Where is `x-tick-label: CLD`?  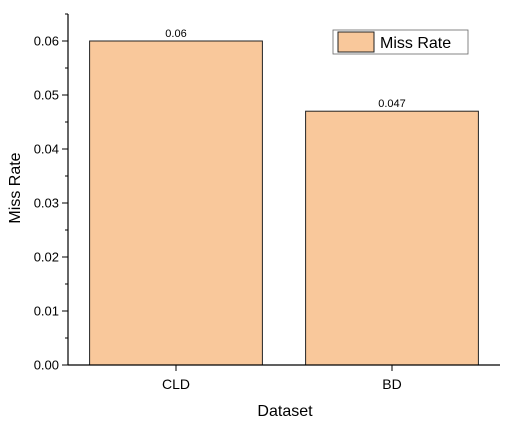
x-tick-label: CLD is located at coordinates (176, 384).